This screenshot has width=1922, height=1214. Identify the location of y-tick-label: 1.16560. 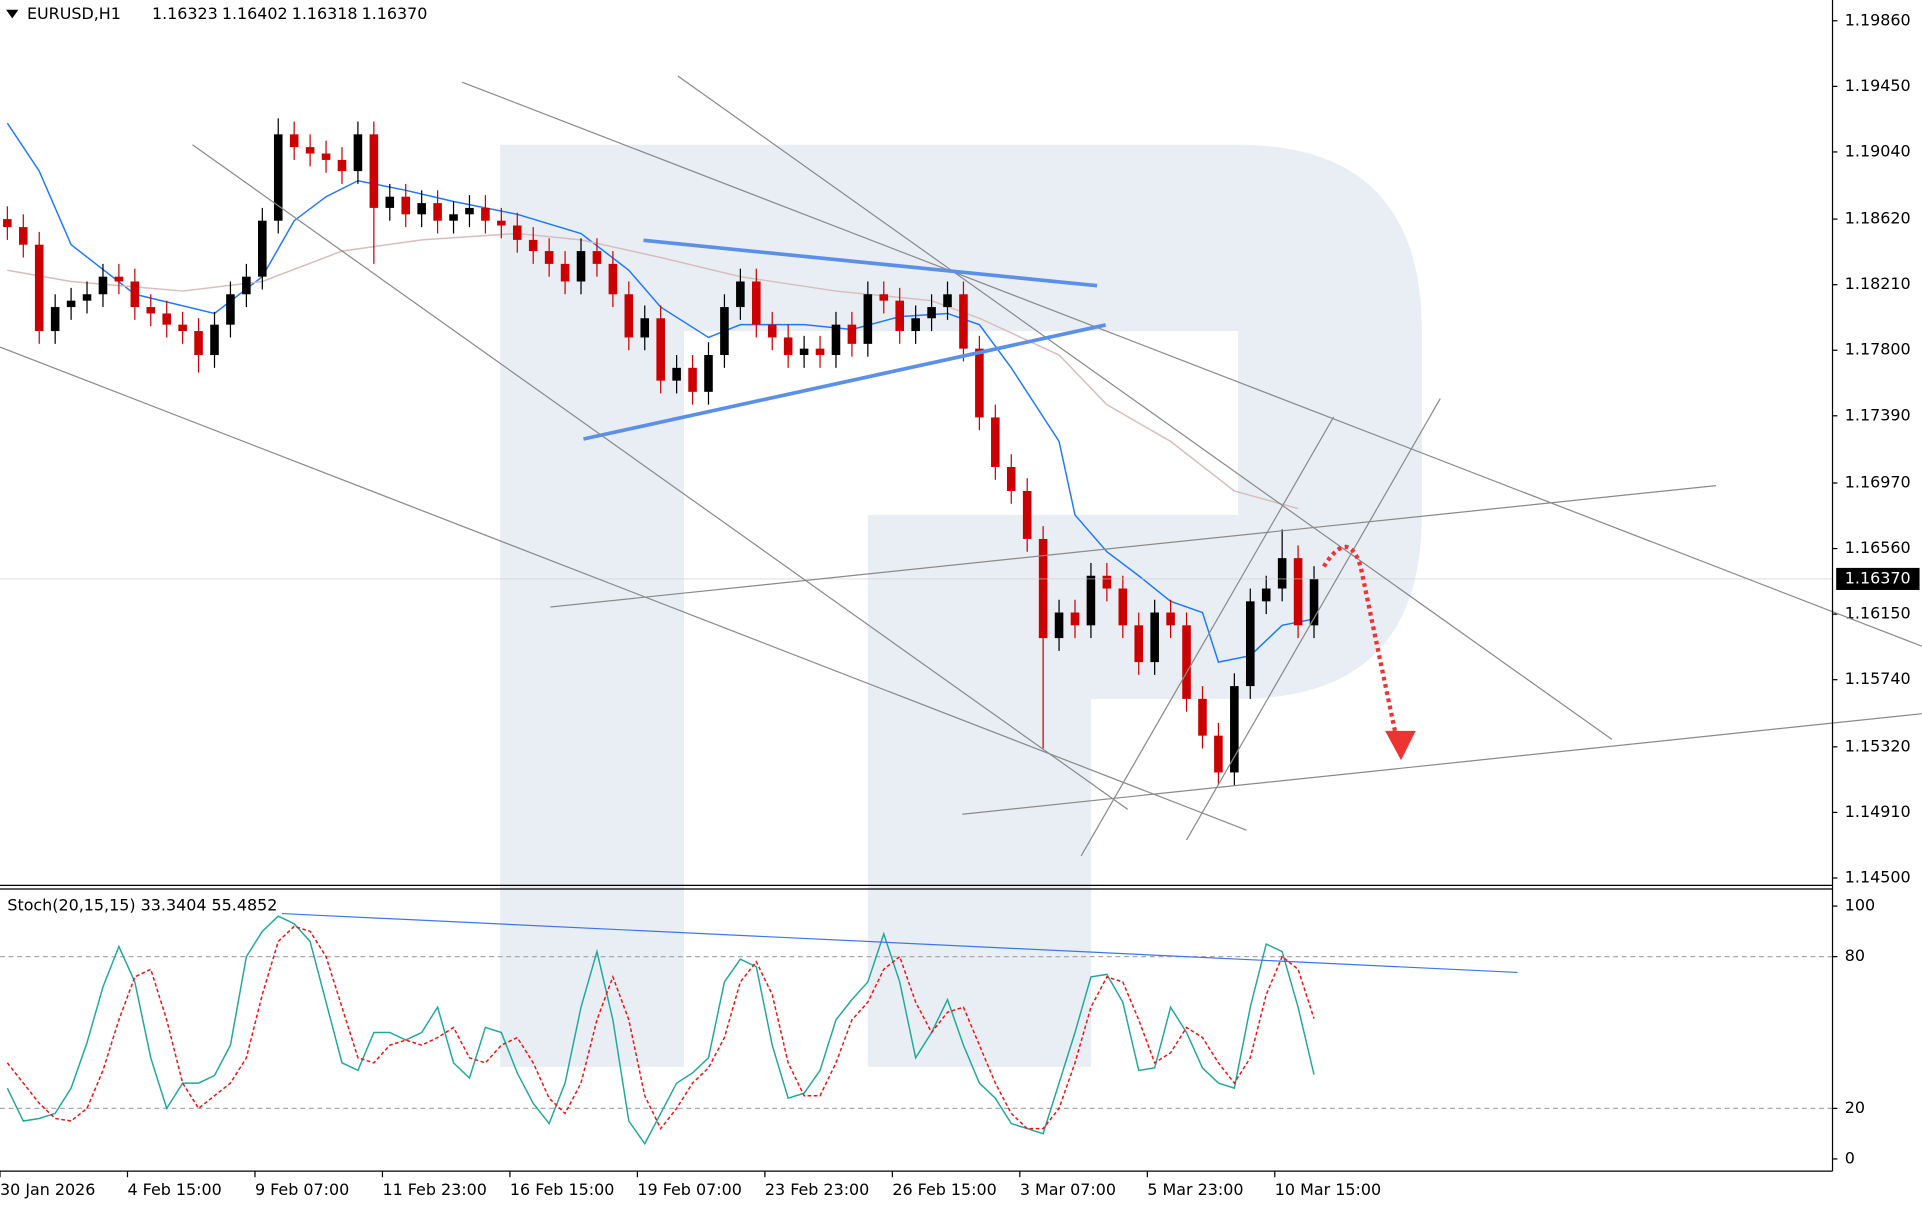
(1878, 547).